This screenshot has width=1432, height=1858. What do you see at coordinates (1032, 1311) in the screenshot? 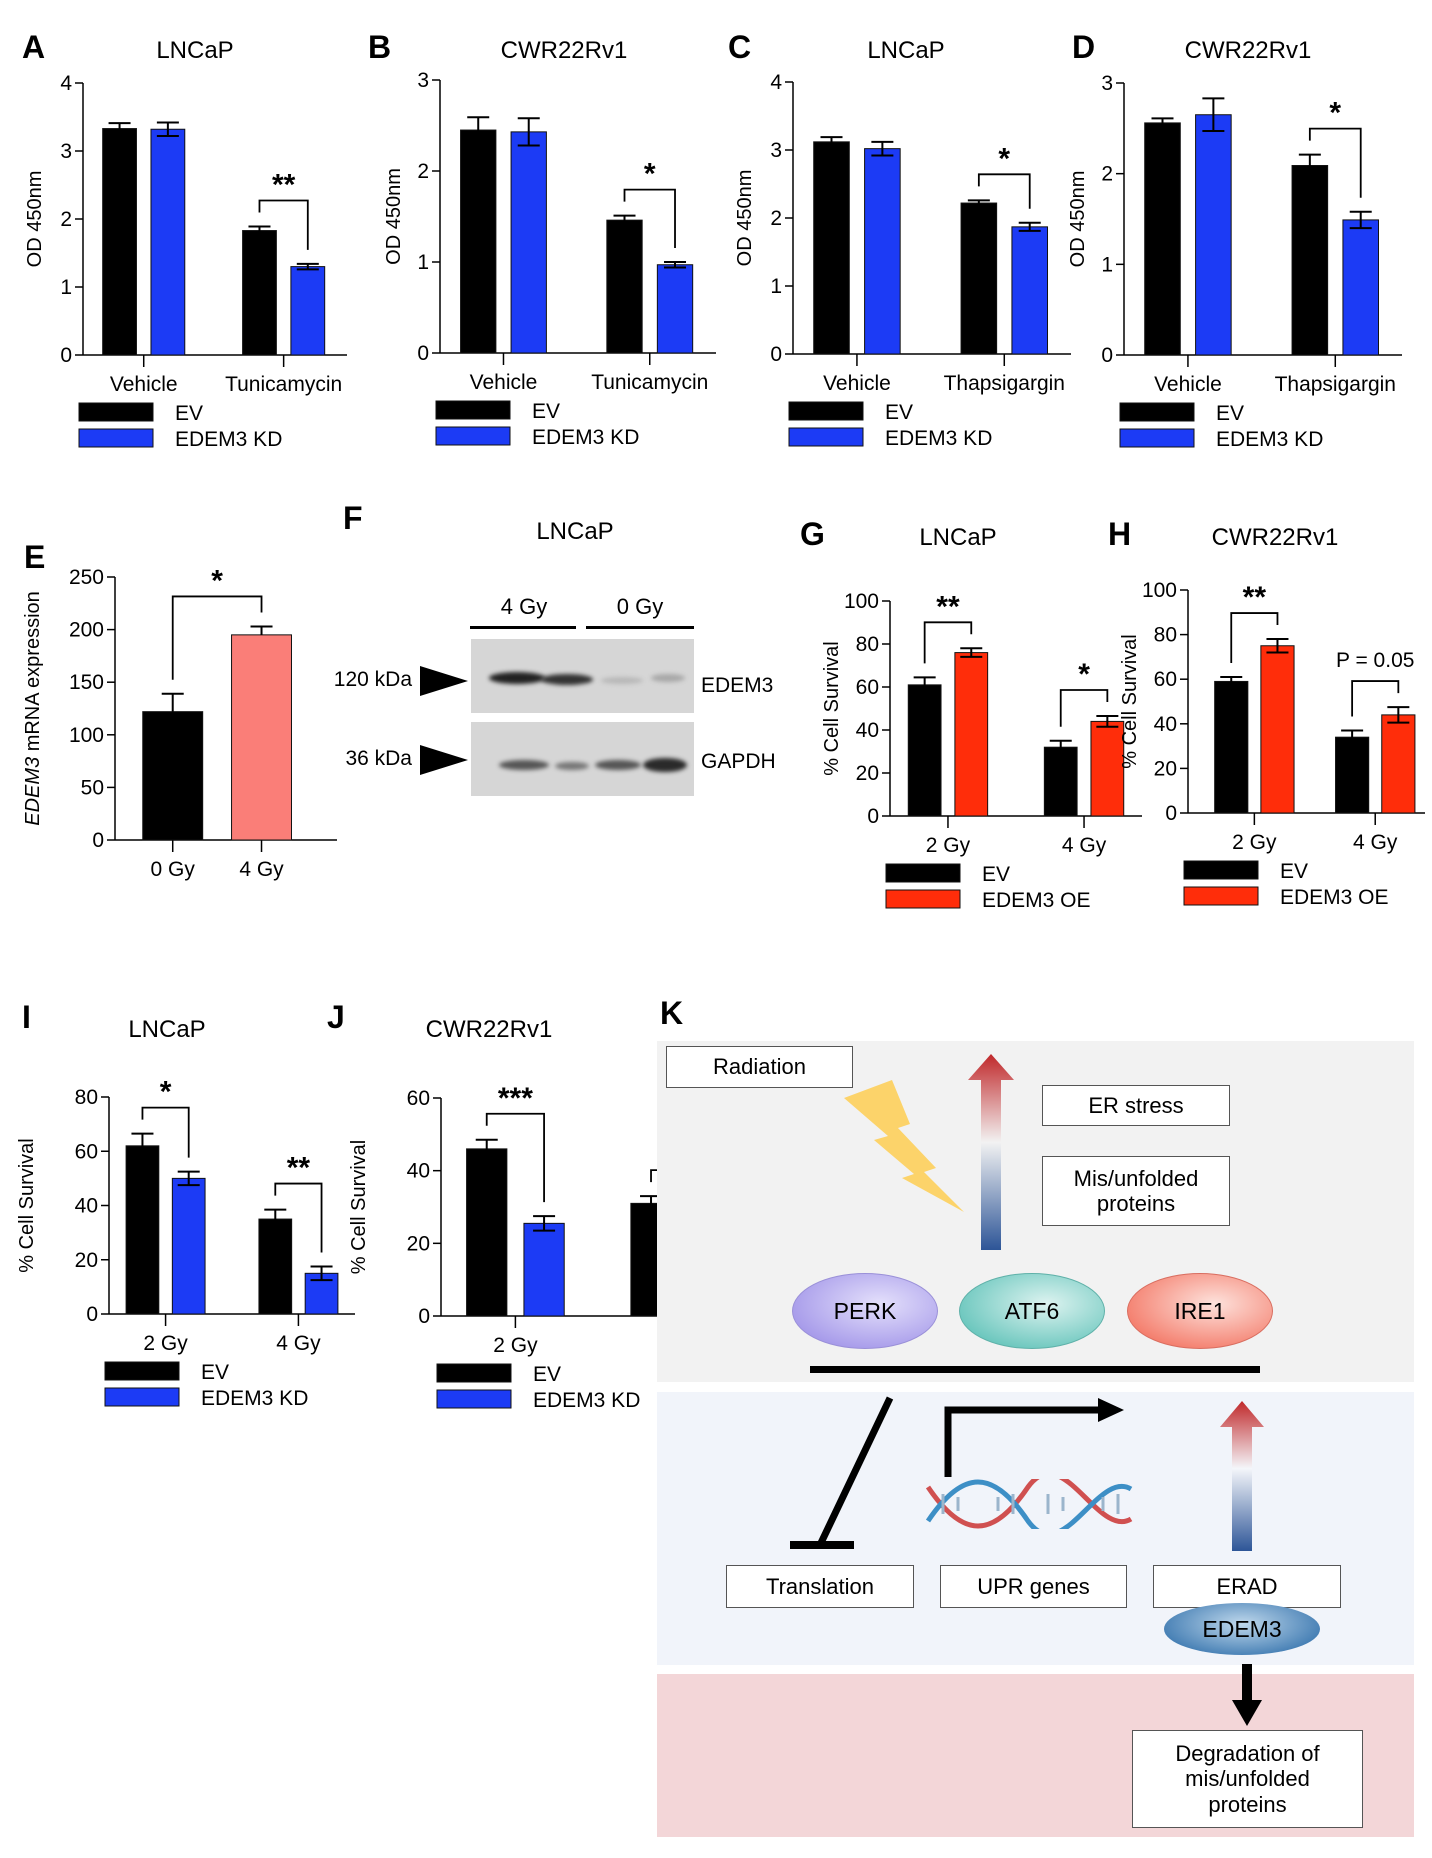
I see `sensor-atf6: ATF6` at bounding box center [1032, 1311].